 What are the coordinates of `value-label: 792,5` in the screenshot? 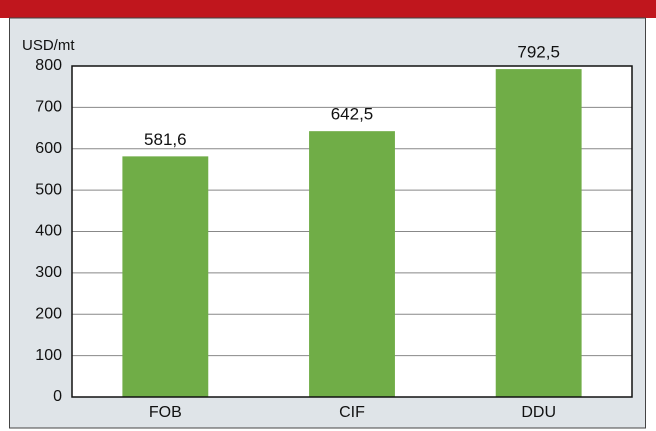 It's located at (538, 52).